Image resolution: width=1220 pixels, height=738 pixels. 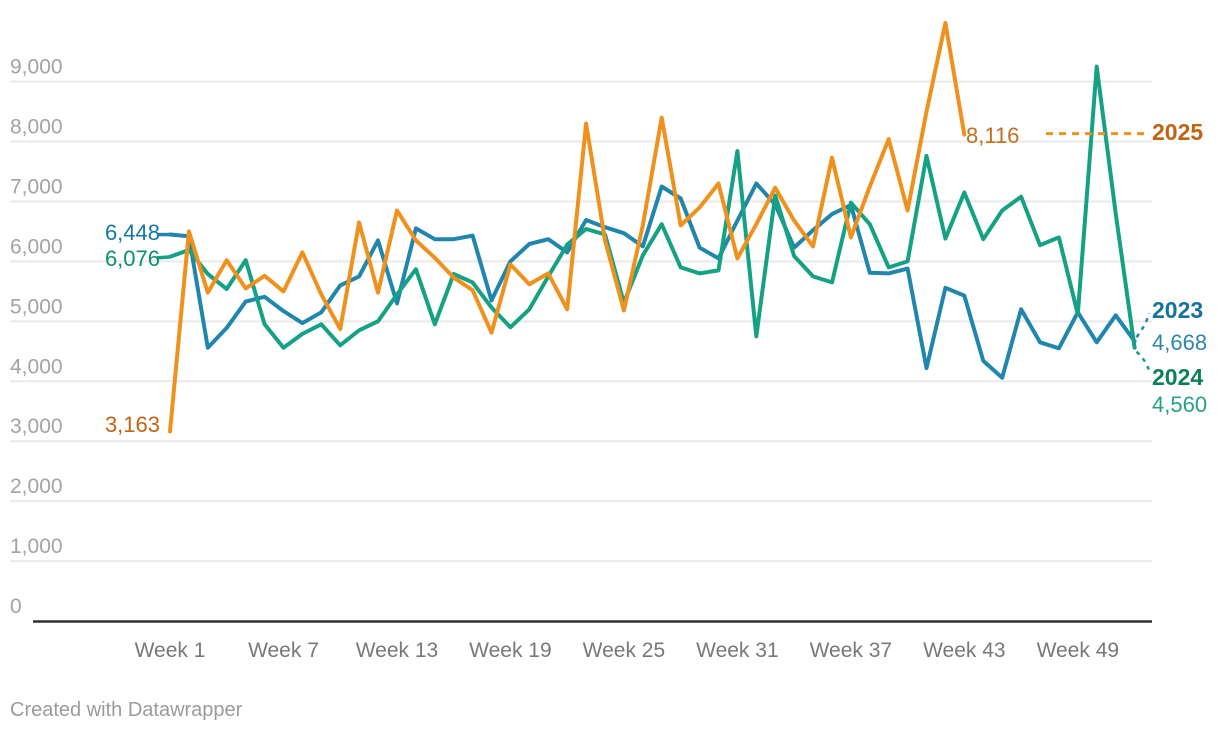 What do you see at coordinates (36, 486) in the screenshot?
I see `y-tick-label: 2,000` at bounding box center [36, 486].